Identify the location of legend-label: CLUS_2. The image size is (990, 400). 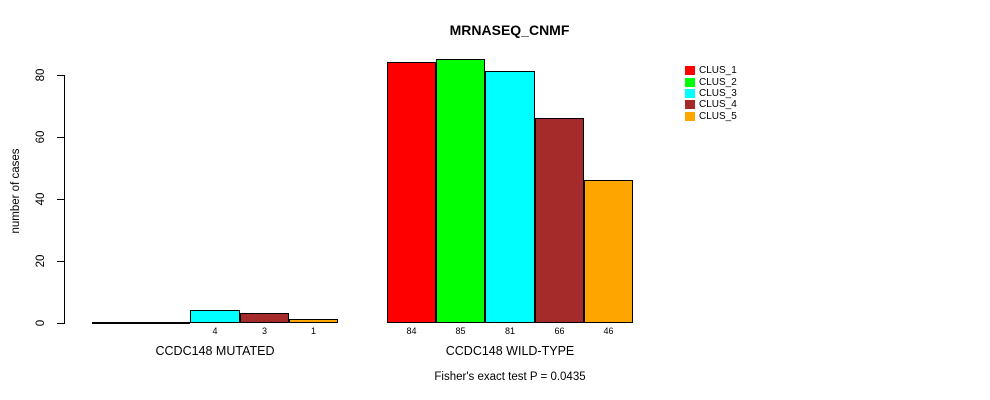
(718, 82).